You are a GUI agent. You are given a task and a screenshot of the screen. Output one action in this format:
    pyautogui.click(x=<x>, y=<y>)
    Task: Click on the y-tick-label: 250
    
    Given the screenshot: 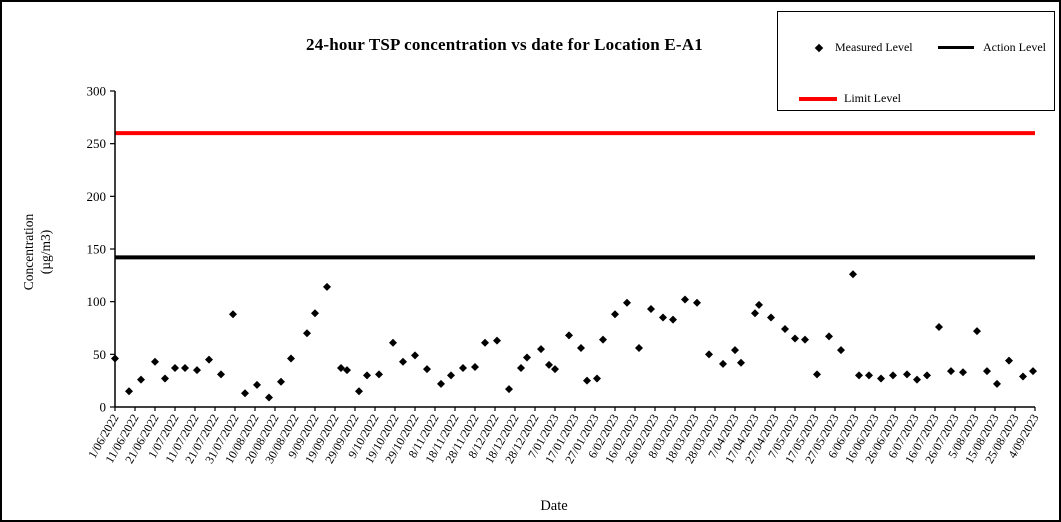 What is the action you would take?
    pyautogui.click(x=97, y=143)
    